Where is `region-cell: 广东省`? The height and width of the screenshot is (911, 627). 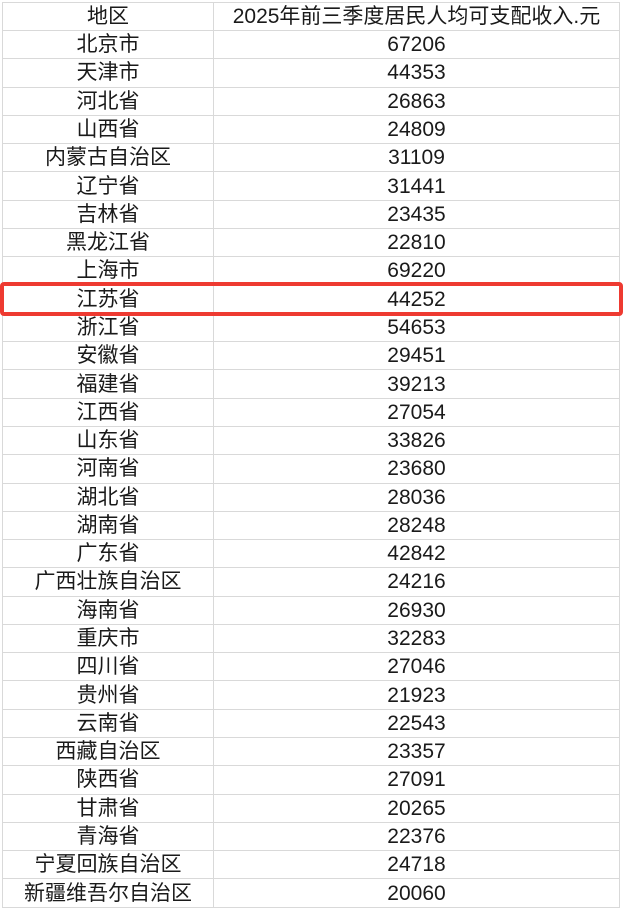
region-cell: 广东省 is located at coordinates (108, 554).